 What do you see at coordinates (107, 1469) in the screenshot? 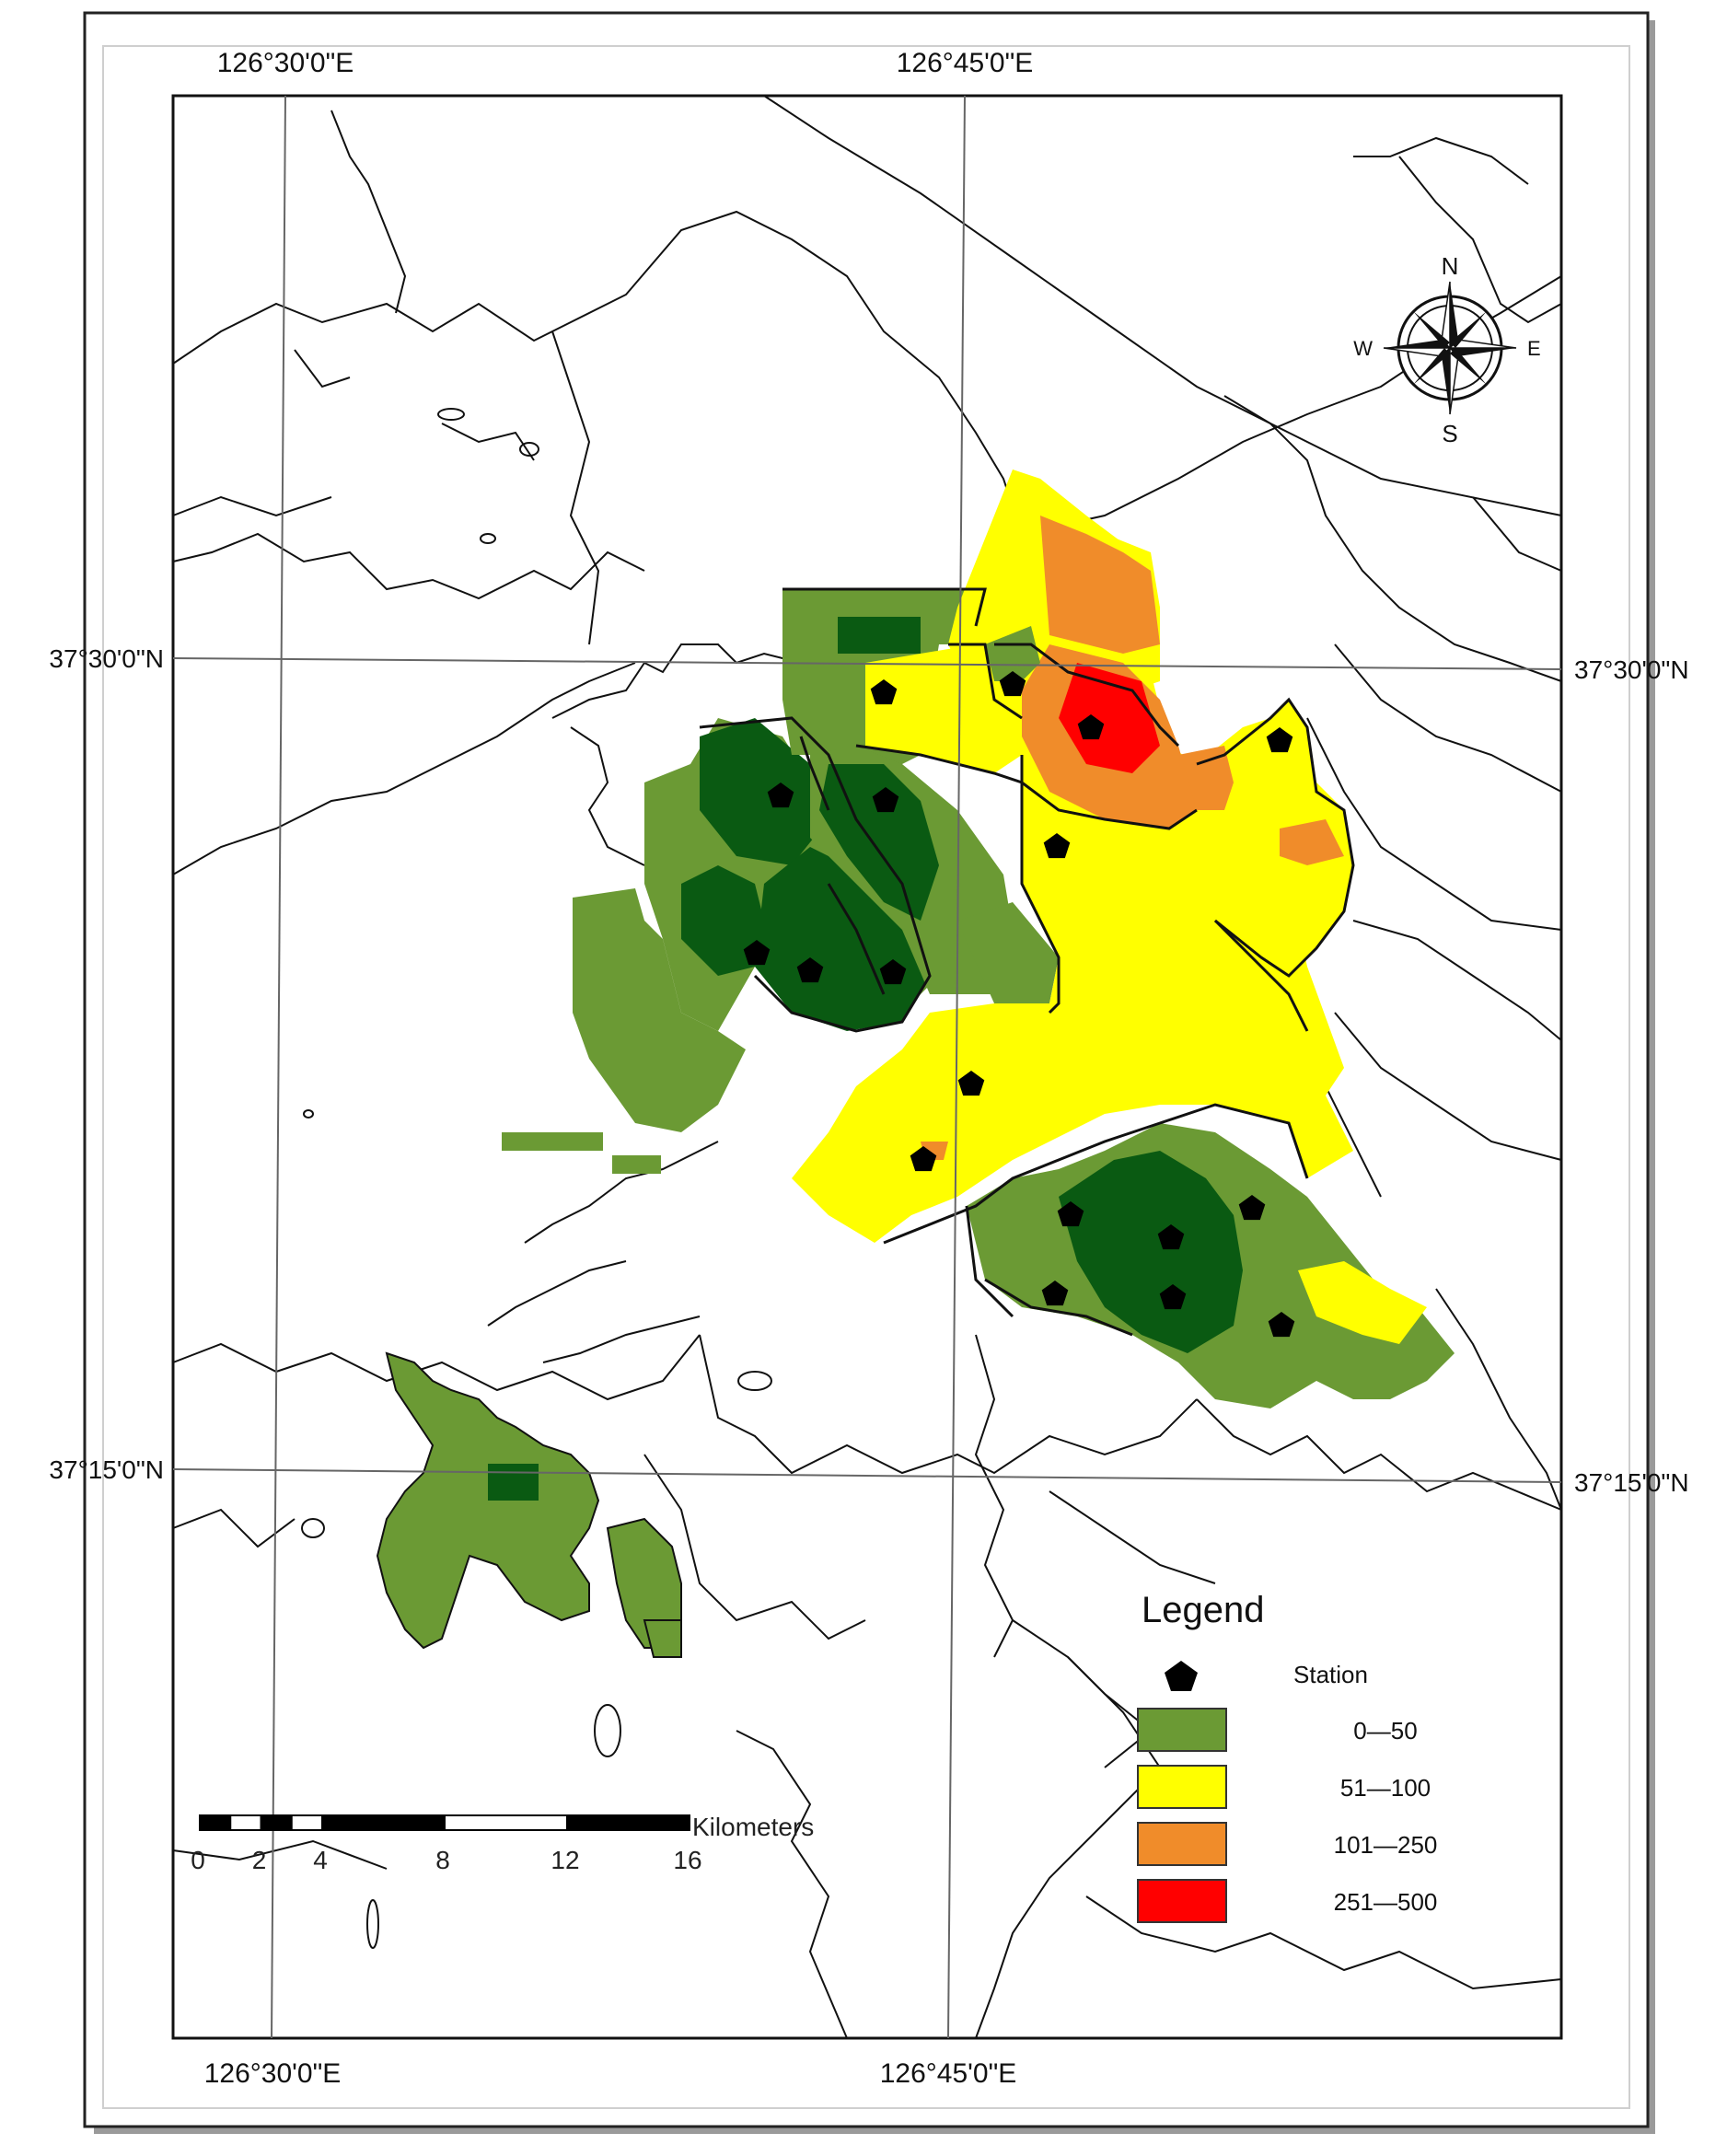
I see `left-label-2: 37°15'0"N` at bounding box center [107, 1469].